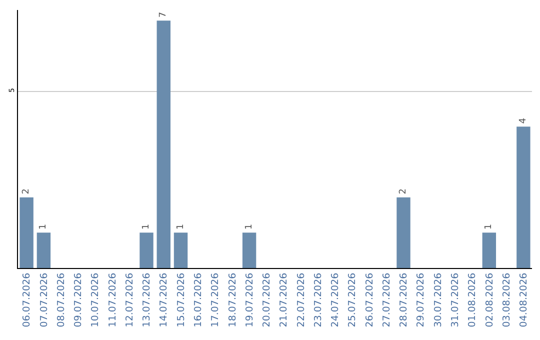 This screenshot has height=340, width=540. Describe the element at coordinates (490, 300) in the screenshot. I see `x-tick-label: 02.08.2026` at that location.